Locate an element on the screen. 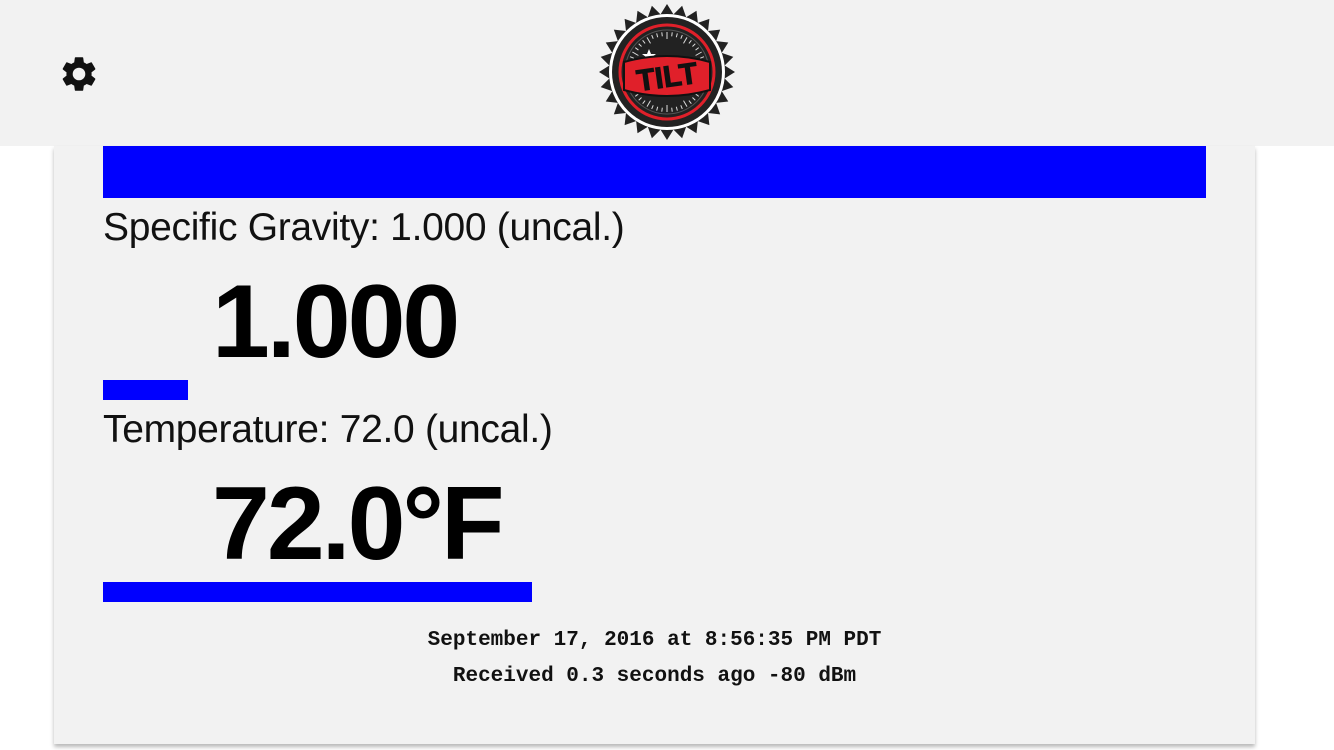 Image resolution: width=1334 pixels, height=750 pixels. temperature-bar is located at coordinates (654, 592).